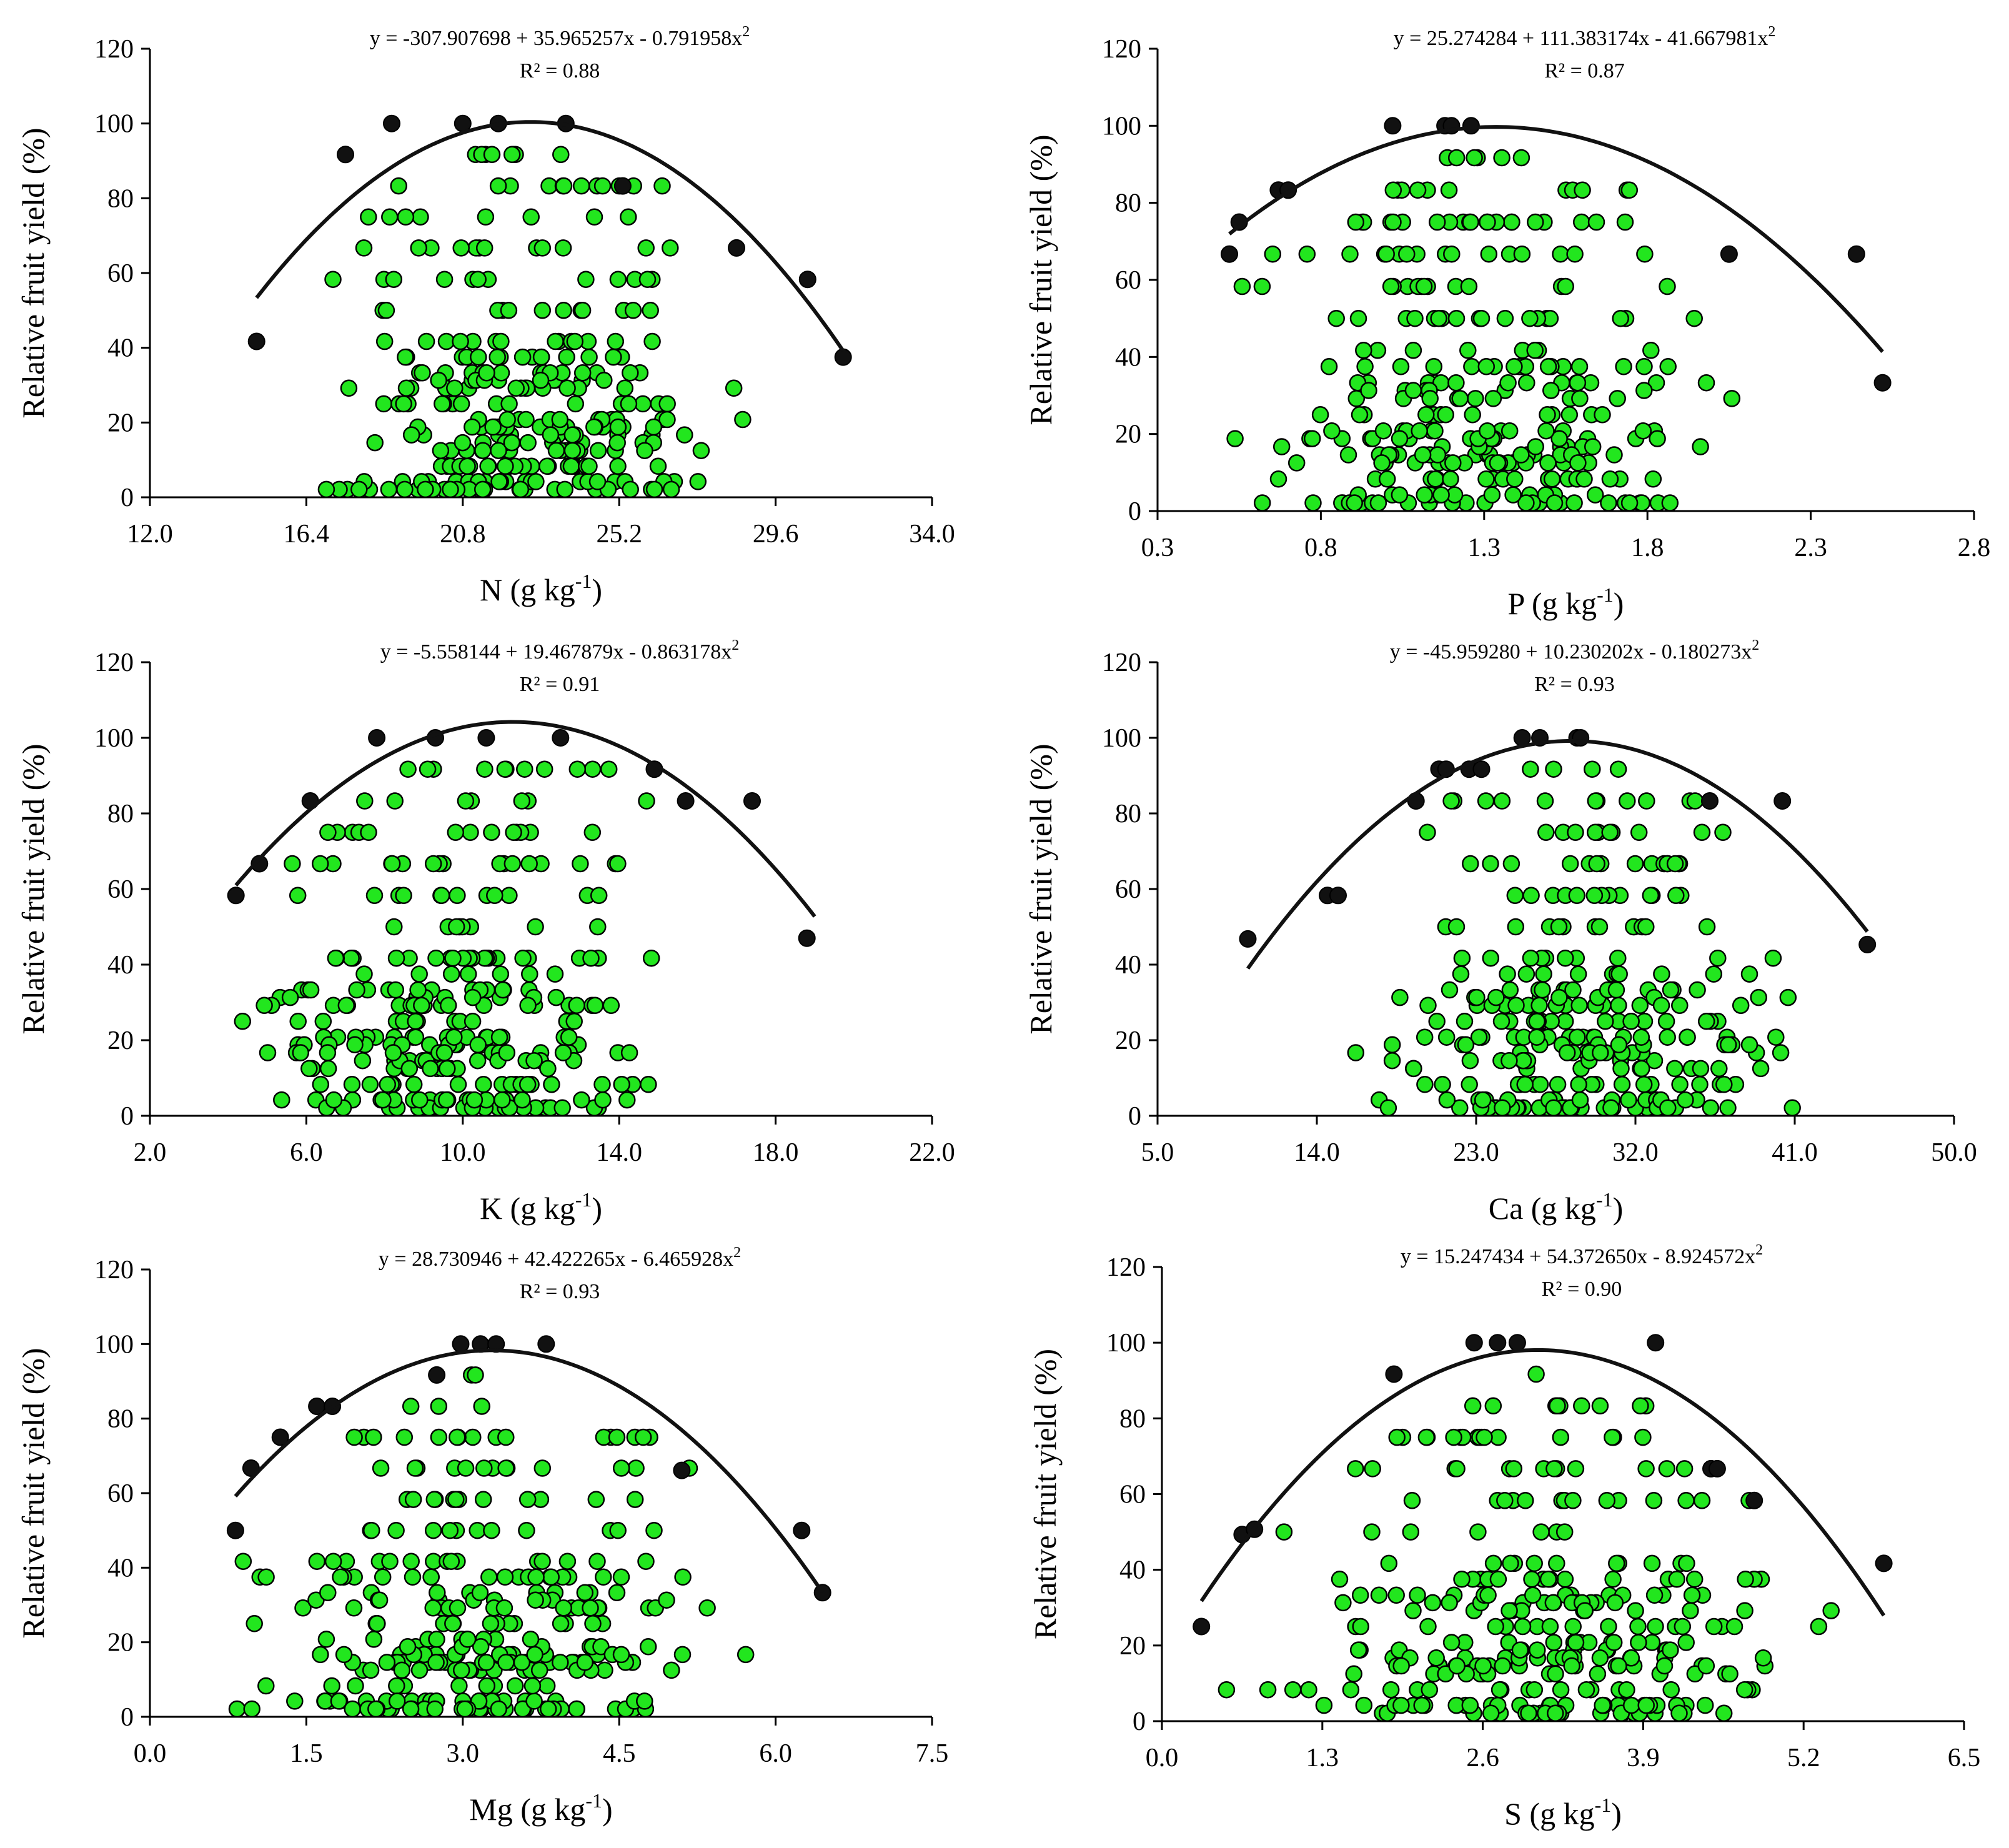  I want to click on green-series, so click(534, 323).